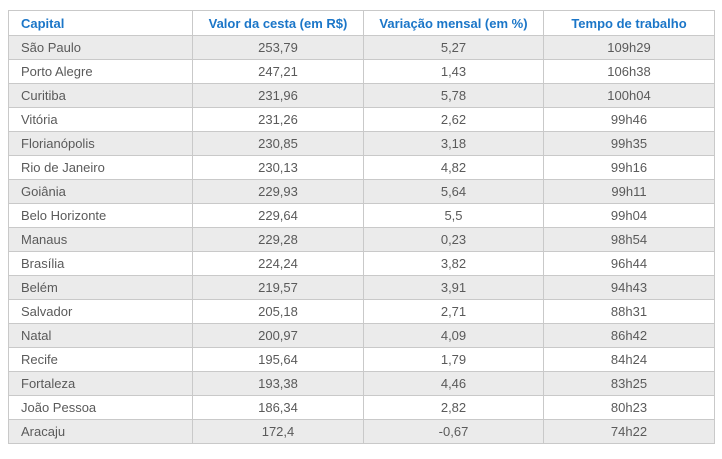 The height and width of the screenshot is (459, 722). Describe the element at coordinates (100, 383) in the screenshot. I see `cell-capital: Fortaleza` at that location.